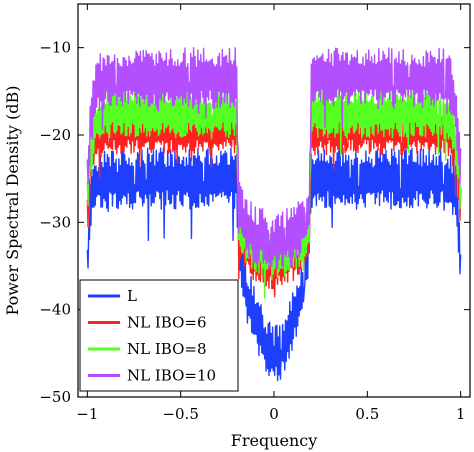 The height and width of the screenshot is (452, 474). What do you see at coordinates (55, 397) in the screenshot?
I see `y-tick-label: −50` at bounding box center [55, 397].